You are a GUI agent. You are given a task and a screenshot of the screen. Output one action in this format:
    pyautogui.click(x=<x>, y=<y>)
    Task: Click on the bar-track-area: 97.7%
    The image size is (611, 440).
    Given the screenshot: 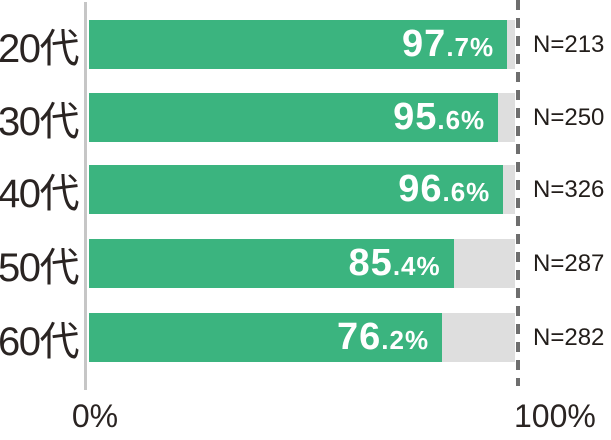 What is the action you would take?
    pyautogui.click(x=303, y=44)
    